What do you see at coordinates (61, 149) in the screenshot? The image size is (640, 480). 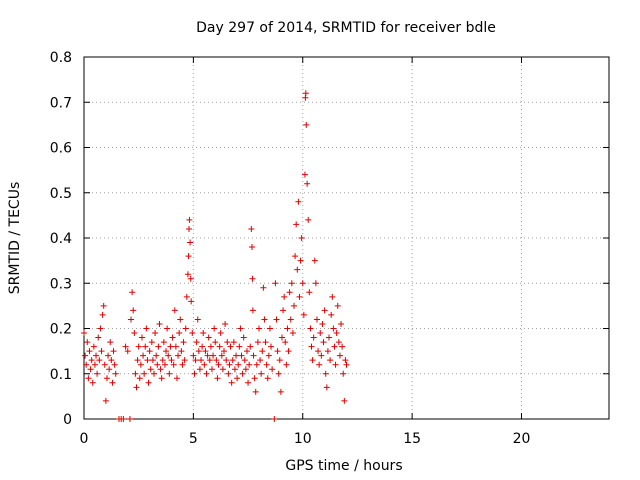 I see `y-tick-label: 0.6` at bounding box center [61, 149].